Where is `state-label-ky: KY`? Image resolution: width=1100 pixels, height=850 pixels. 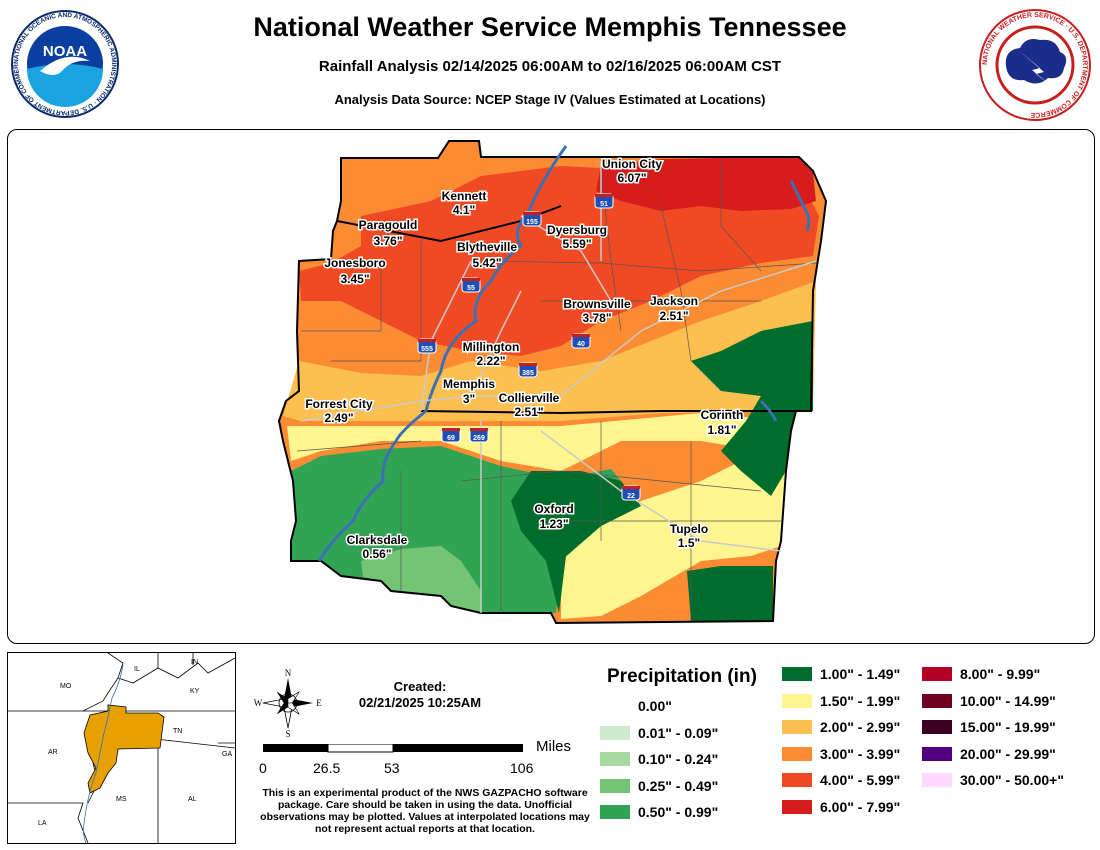 state-label-ky: KY is located at coordinates (195, 691).